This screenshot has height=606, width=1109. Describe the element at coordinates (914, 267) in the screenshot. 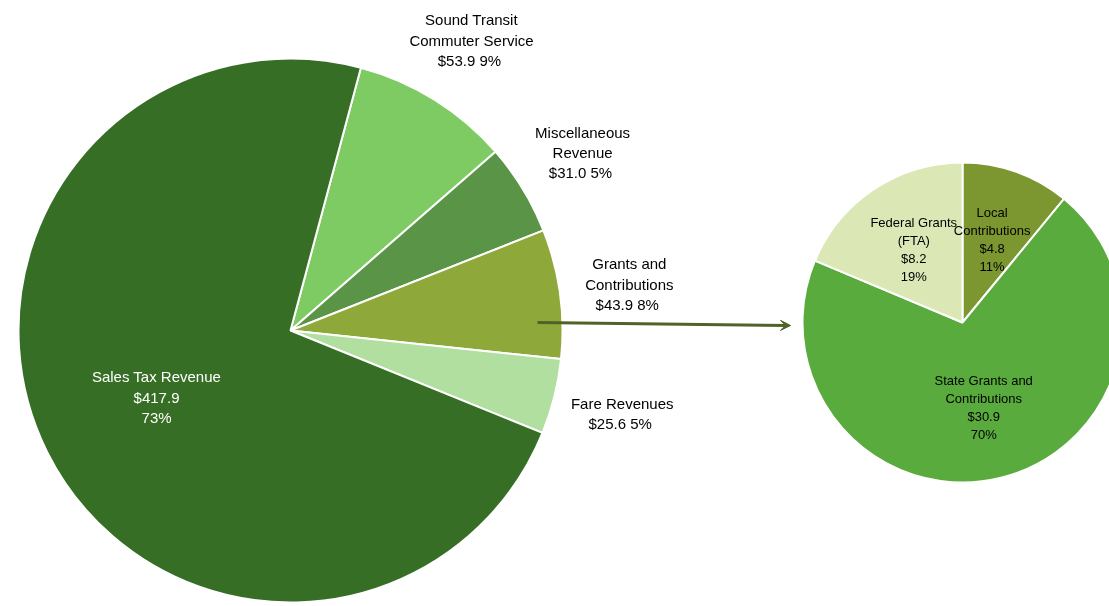

I see `data-label: $8.2 19%` at that location.